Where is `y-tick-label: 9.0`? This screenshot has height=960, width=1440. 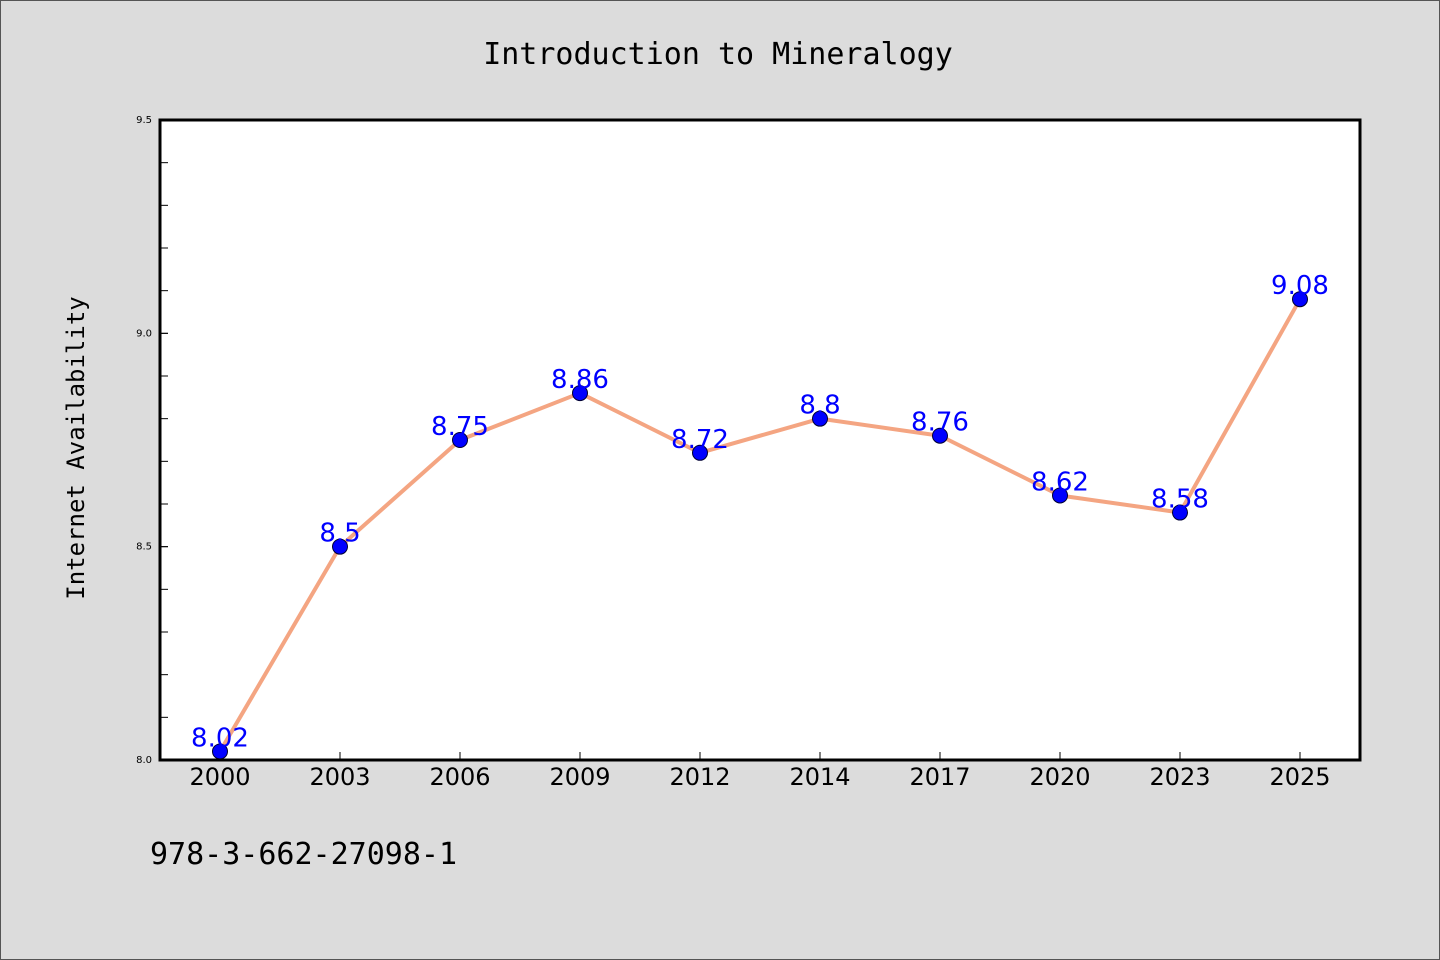 y-tick-label: 9.0 is located at coordinates (144, 333).